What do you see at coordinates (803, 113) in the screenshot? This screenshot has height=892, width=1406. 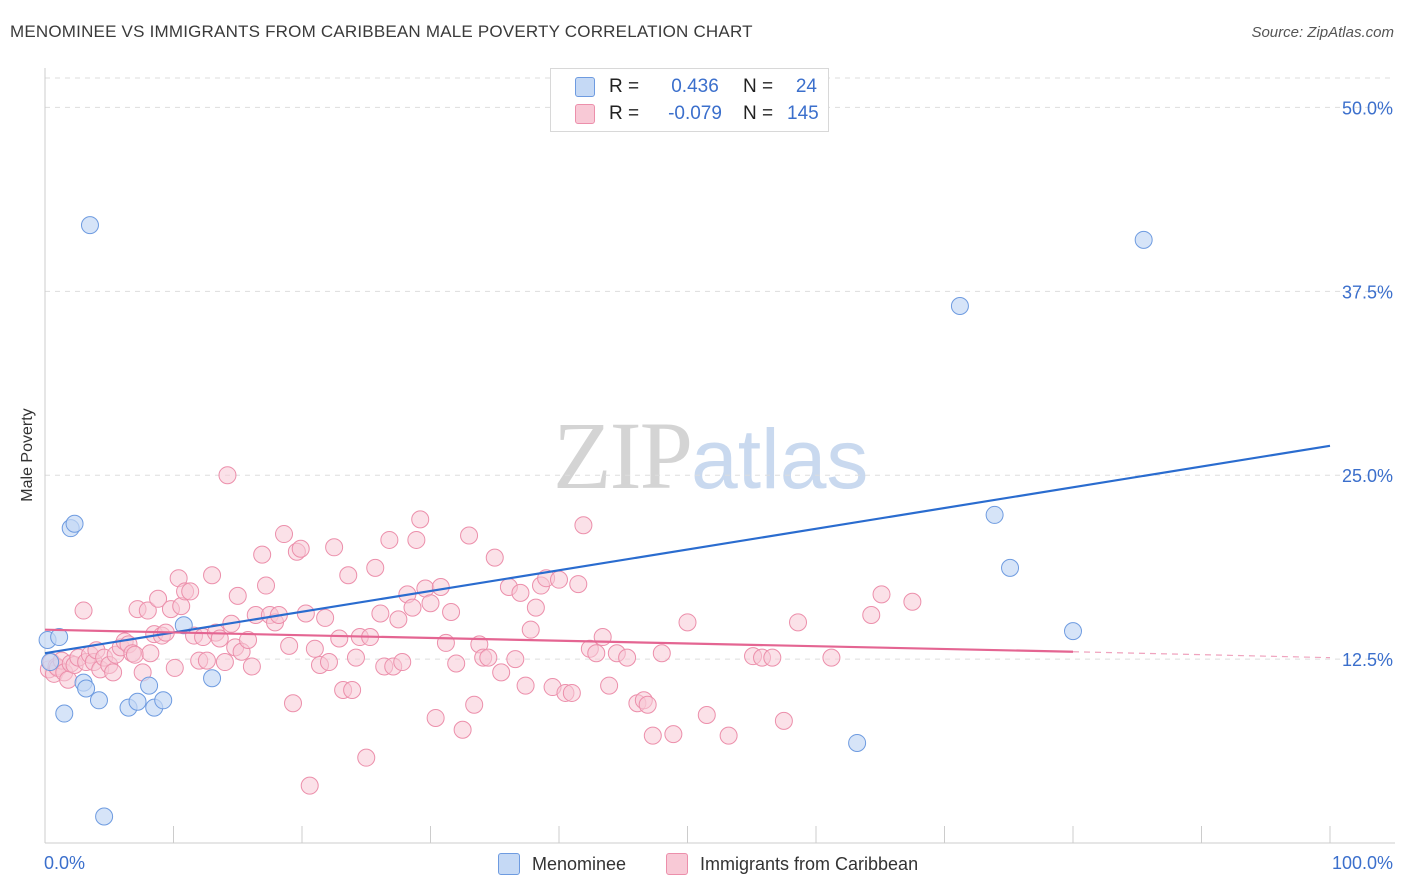 I see `legend-n-value: 145` at bounding box center [803, 113].